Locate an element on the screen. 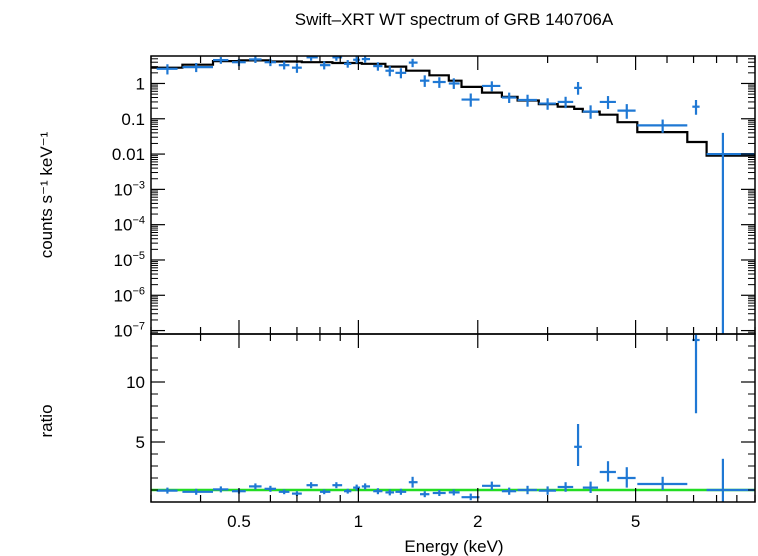  chart-title: Swift–XRT WT spectrum of GRB 140706A is located at coordinates (454, 19).